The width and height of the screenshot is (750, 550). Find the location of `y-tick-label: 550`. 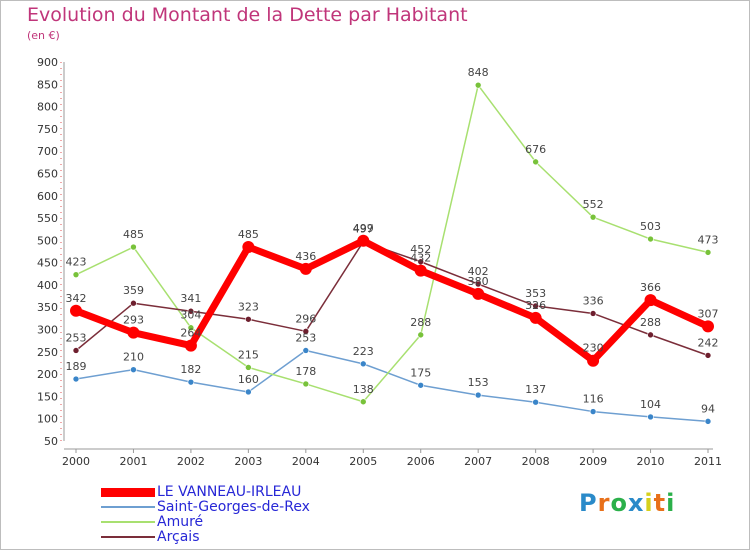

y-tick-label: 550 is located at coordinates (47, 218).